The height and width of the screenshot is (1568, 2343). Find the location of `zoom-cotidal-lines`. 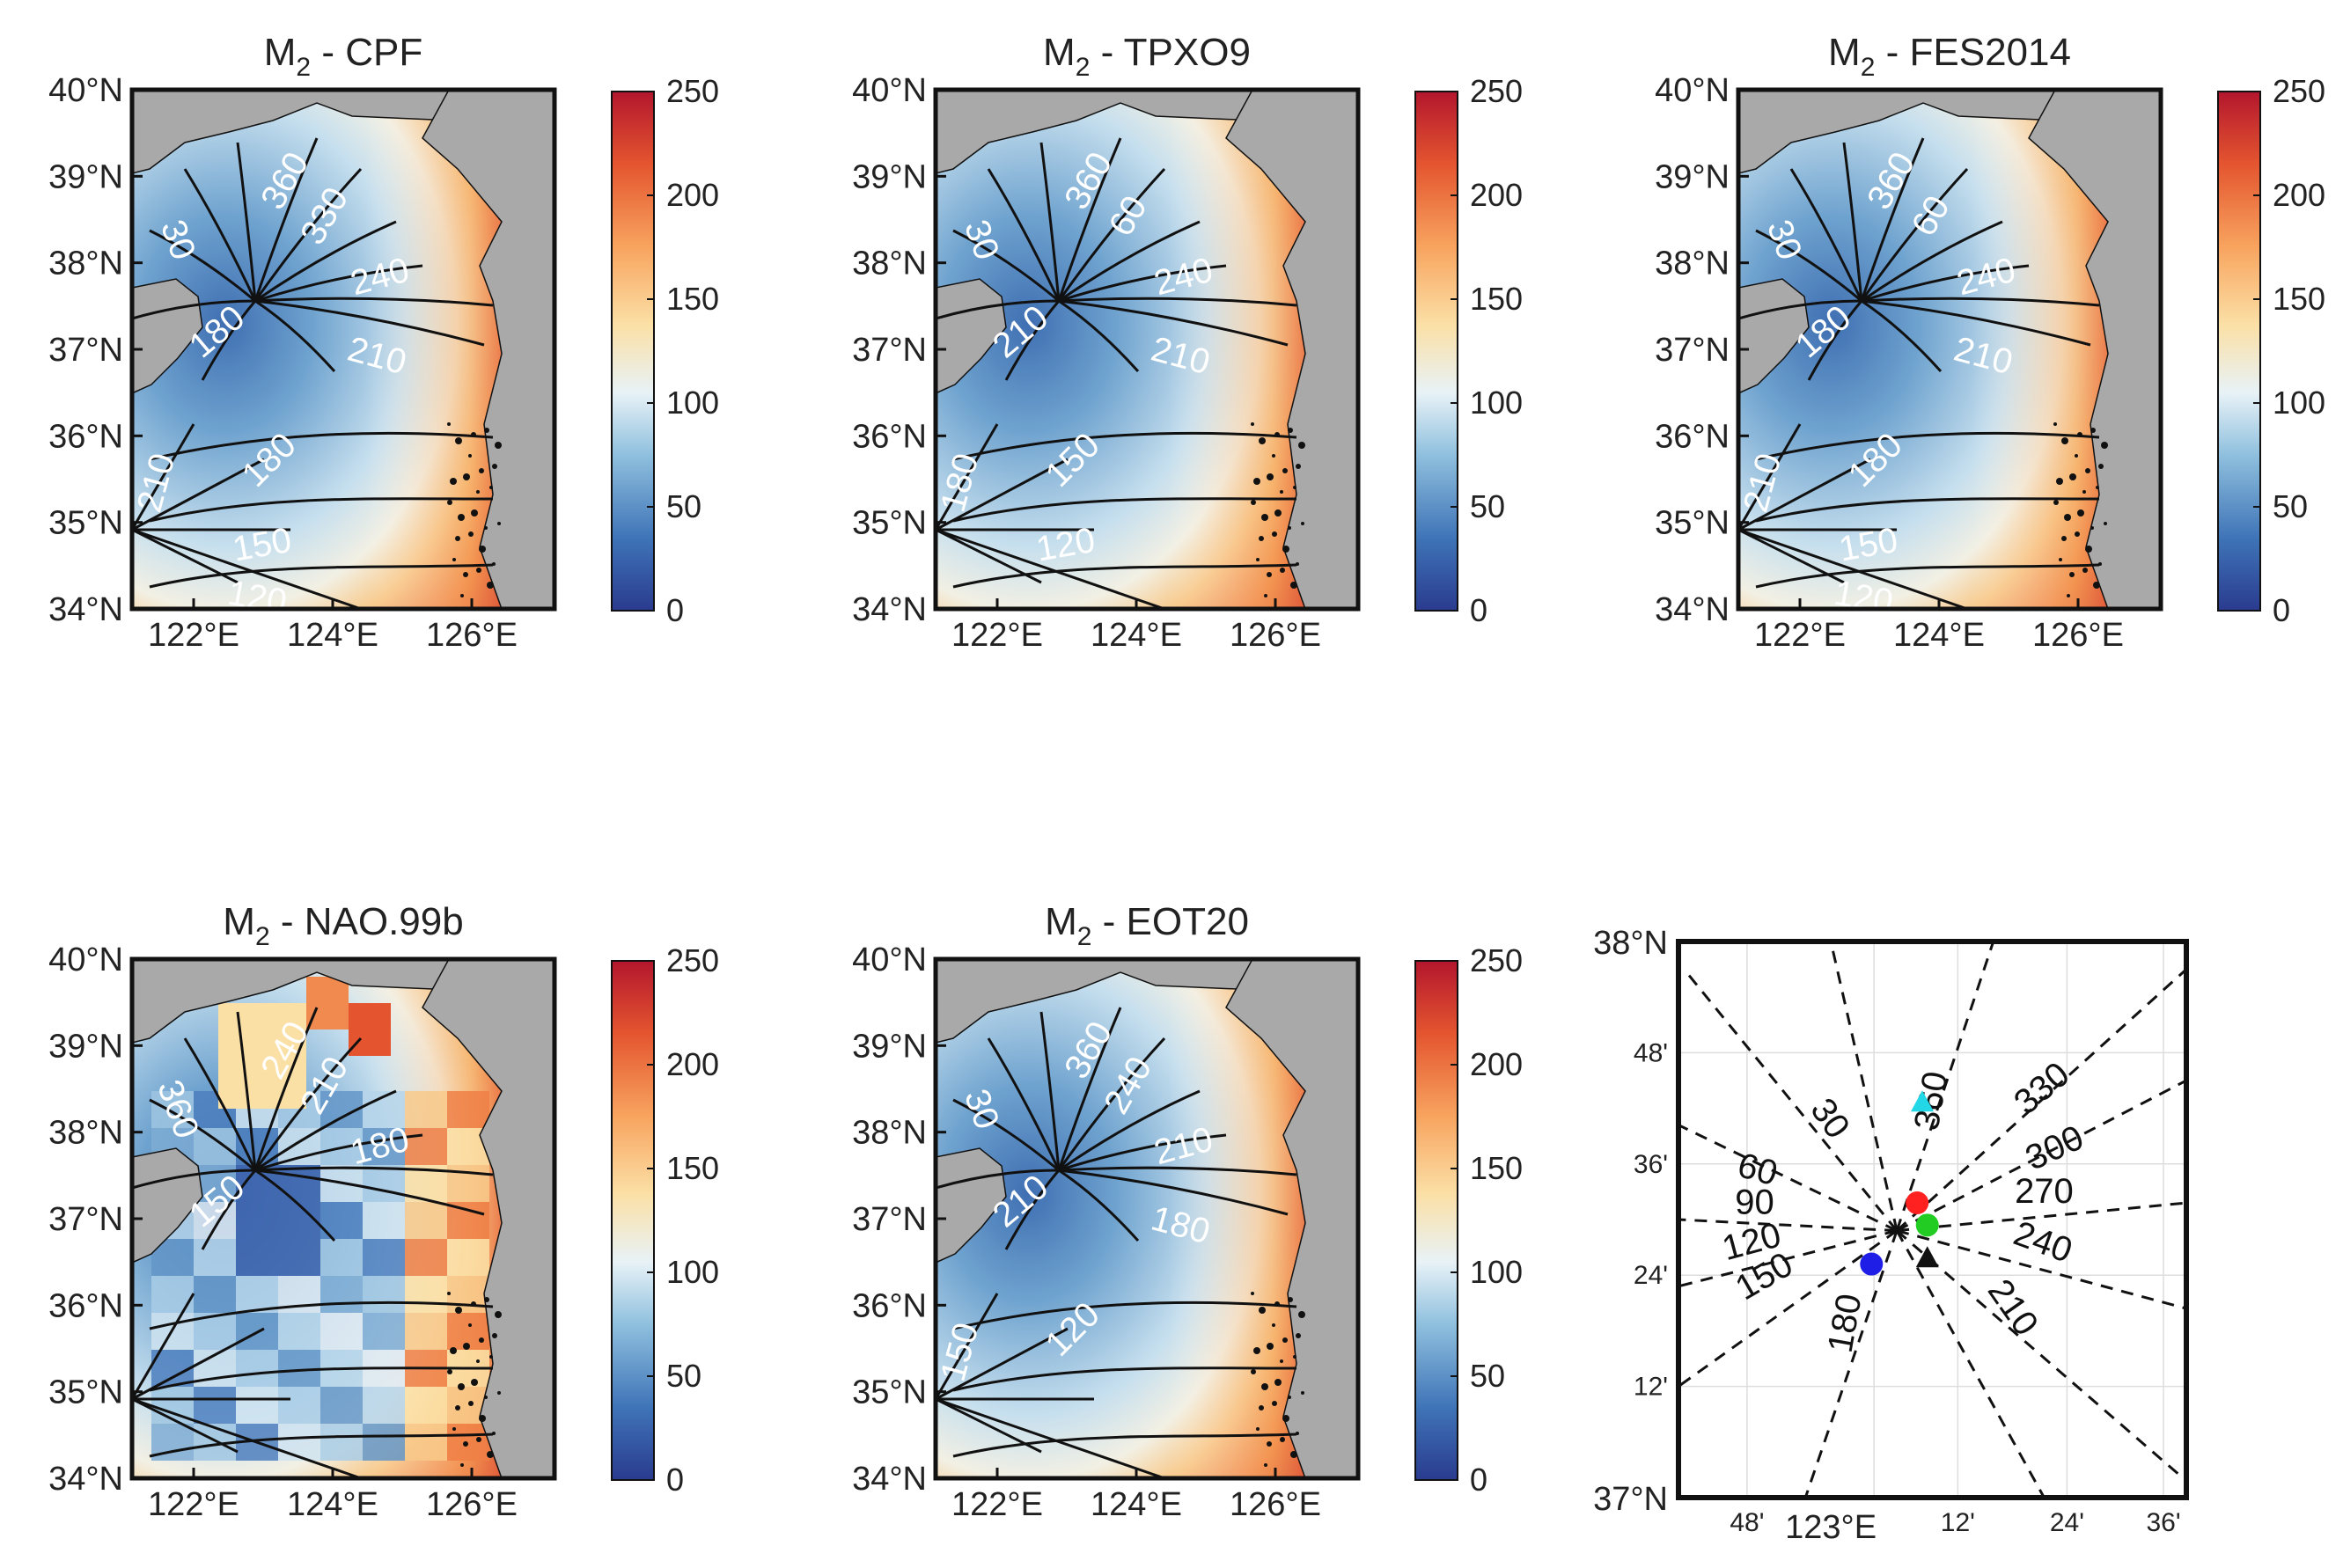

zoom-cotidal-lines is located at coordinates (1933, 1219).